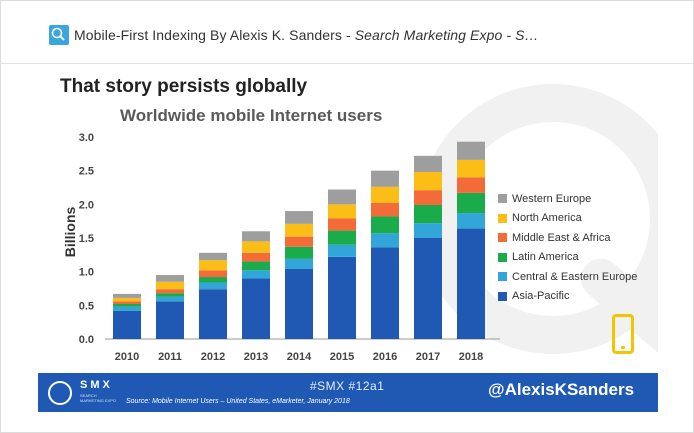 This screenshot has height=433, width=694. What do you see at coordinates (184, 86) in the screenshot?
I see `slide-headline: That story persists globally` at bounding box center [184, 86].